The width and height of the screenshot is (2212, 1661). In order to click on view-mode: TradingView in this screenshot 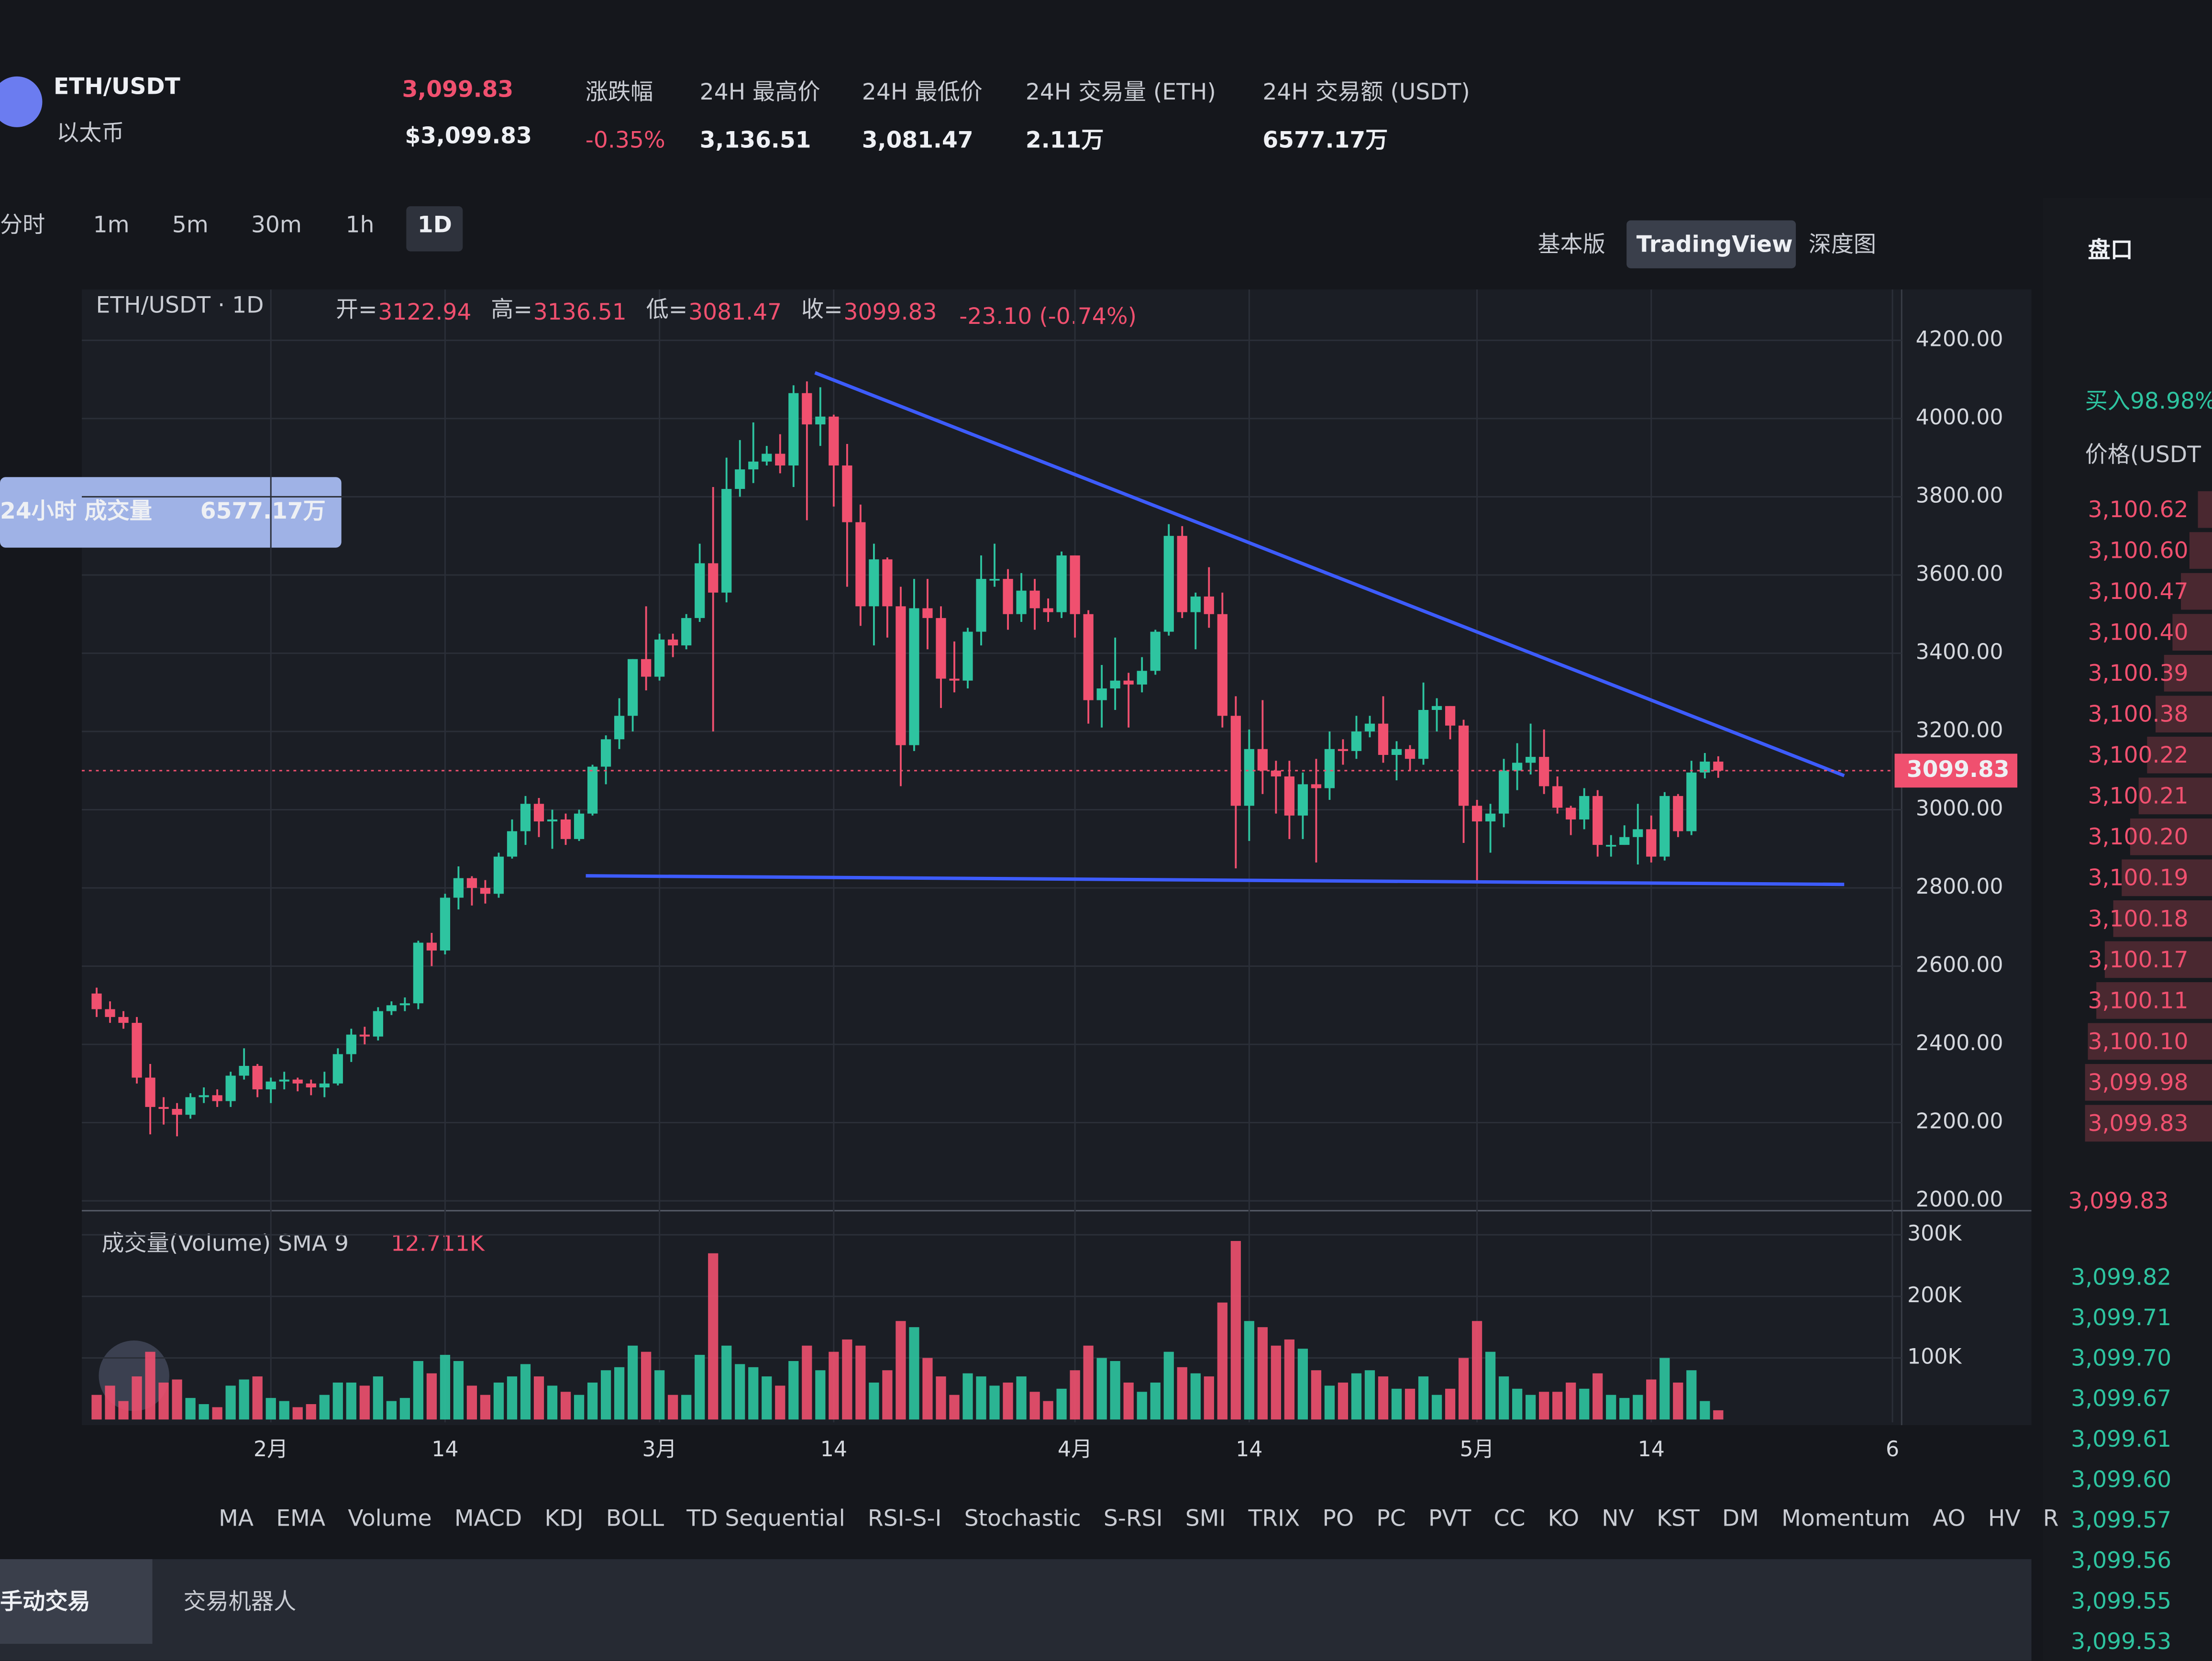, I will do `click(1715, 245)`.